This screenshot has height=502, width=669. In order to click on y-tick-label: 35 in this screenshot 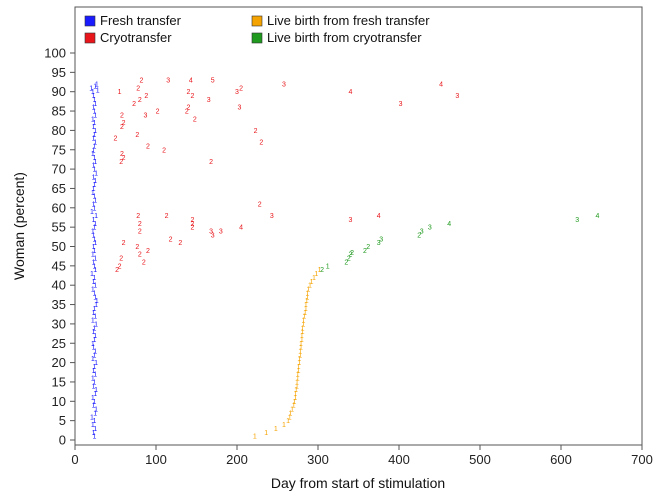, I will do `click(59, 304)`.